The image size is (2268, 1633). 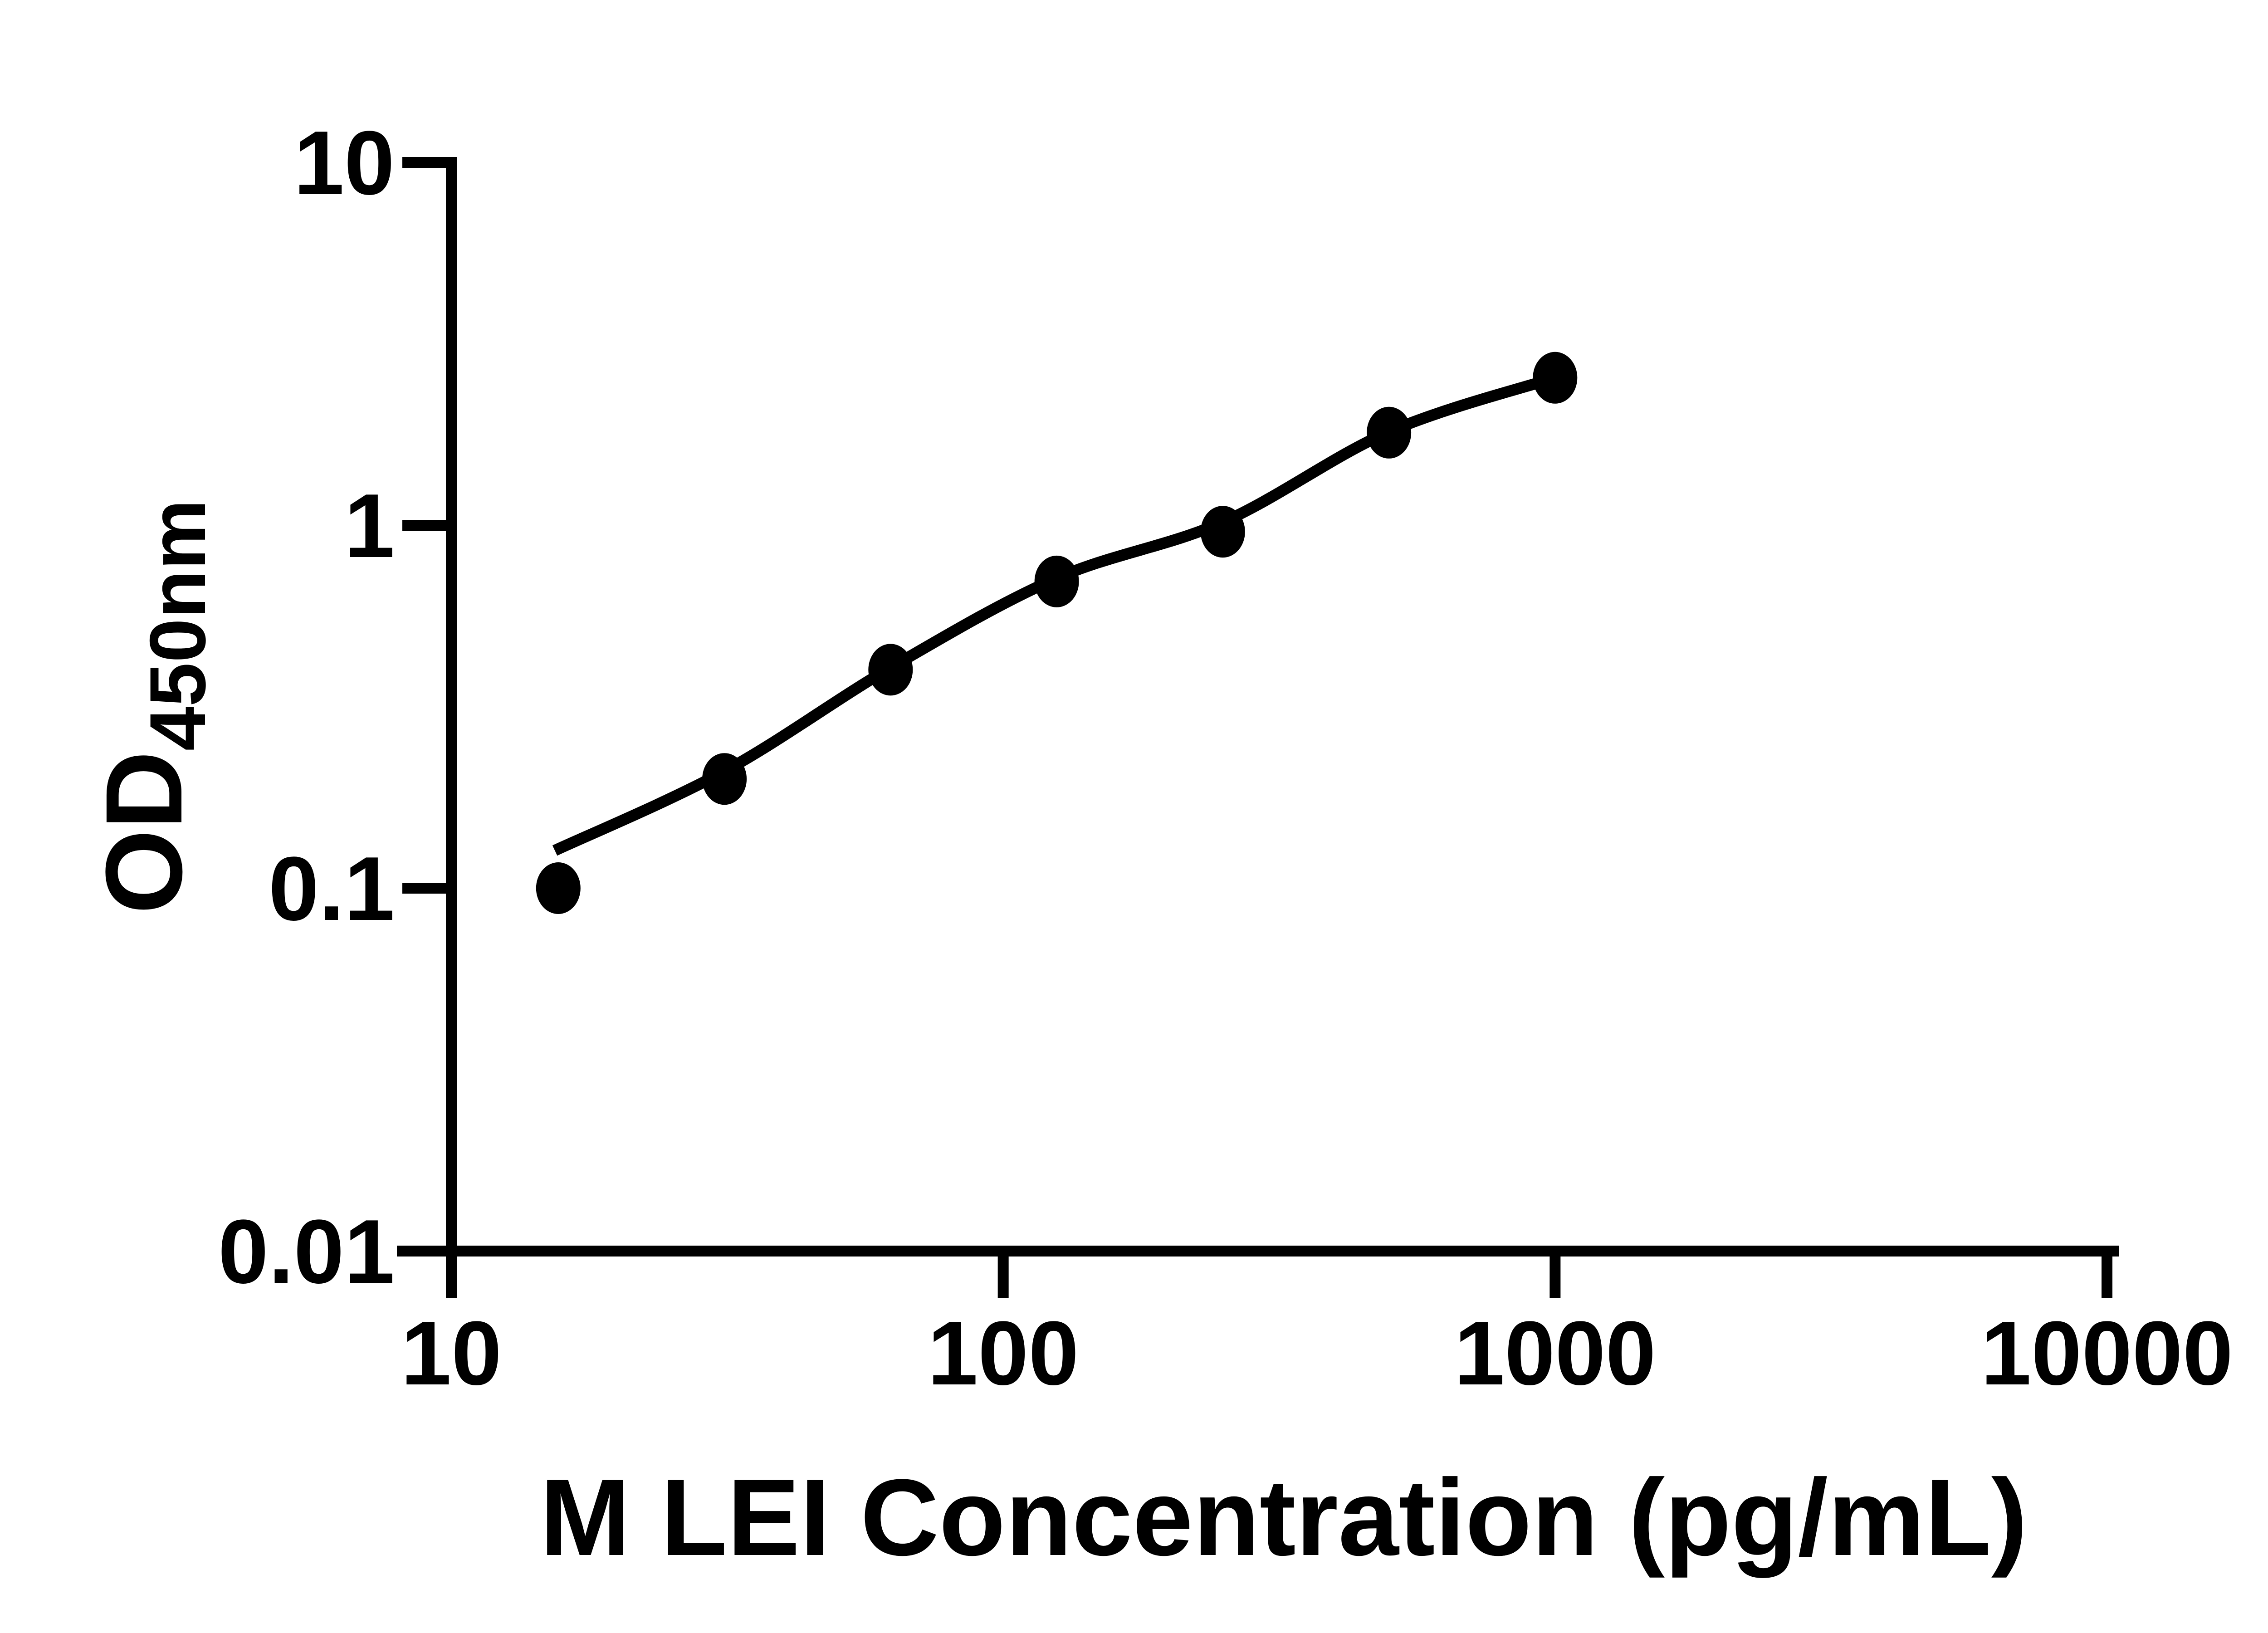 I want to click on x-axis-tick-label: 10000, so click(x=2107, y=1353).